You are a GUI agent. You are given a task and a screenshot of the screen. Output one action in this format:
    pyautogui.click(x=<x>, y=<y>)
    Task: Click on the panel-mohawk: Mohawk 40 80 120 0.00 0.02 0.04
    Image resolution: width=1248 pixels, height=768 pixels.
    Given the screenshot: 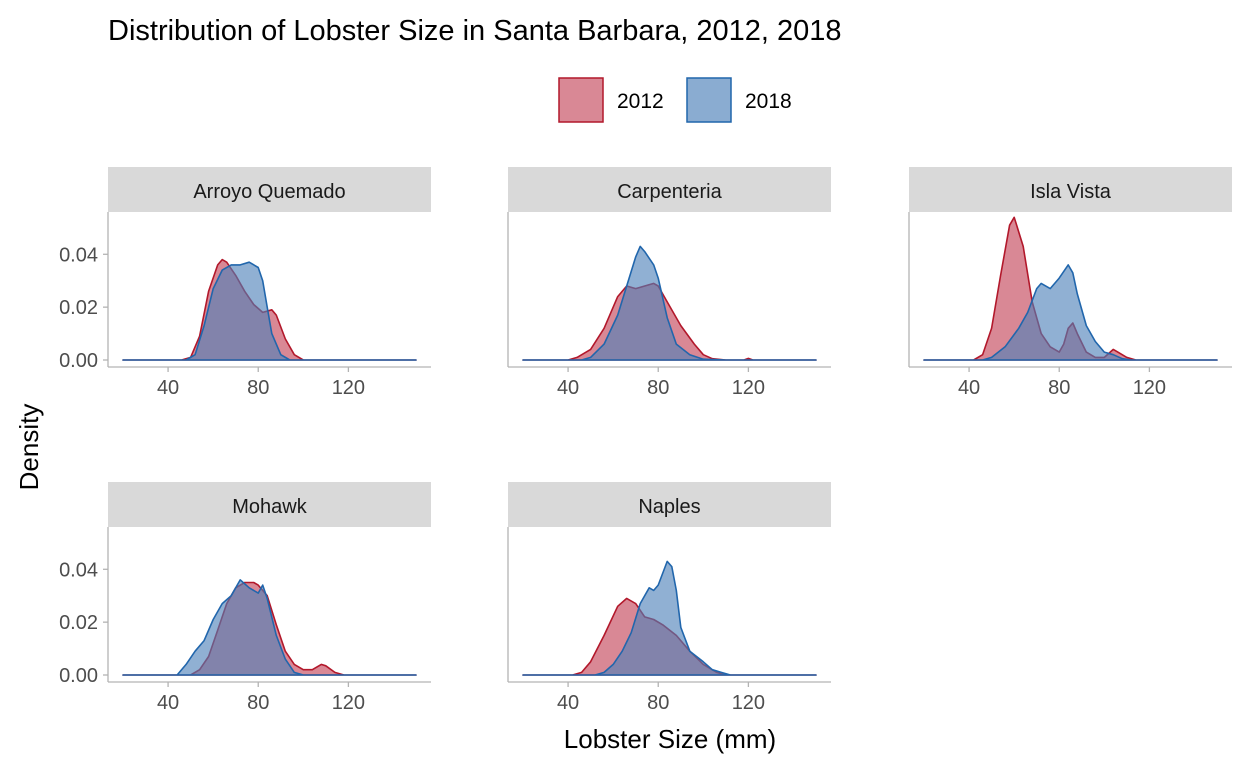 What is the action you would take?
    pyautogui.click(x=245, y=598)
    